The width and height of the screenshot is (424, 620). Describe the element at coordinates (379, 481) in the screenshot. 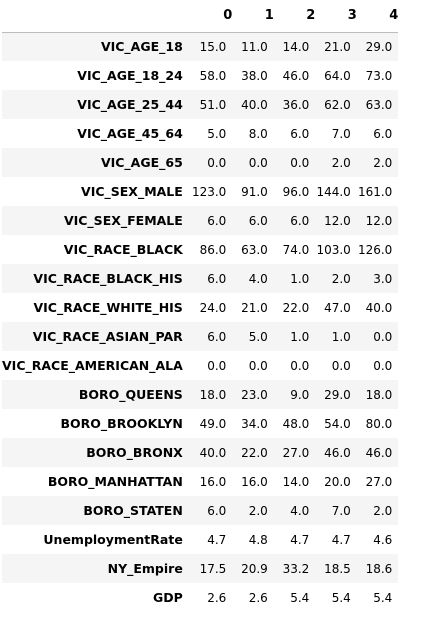

I see `table-cell: 27.0` at that location.